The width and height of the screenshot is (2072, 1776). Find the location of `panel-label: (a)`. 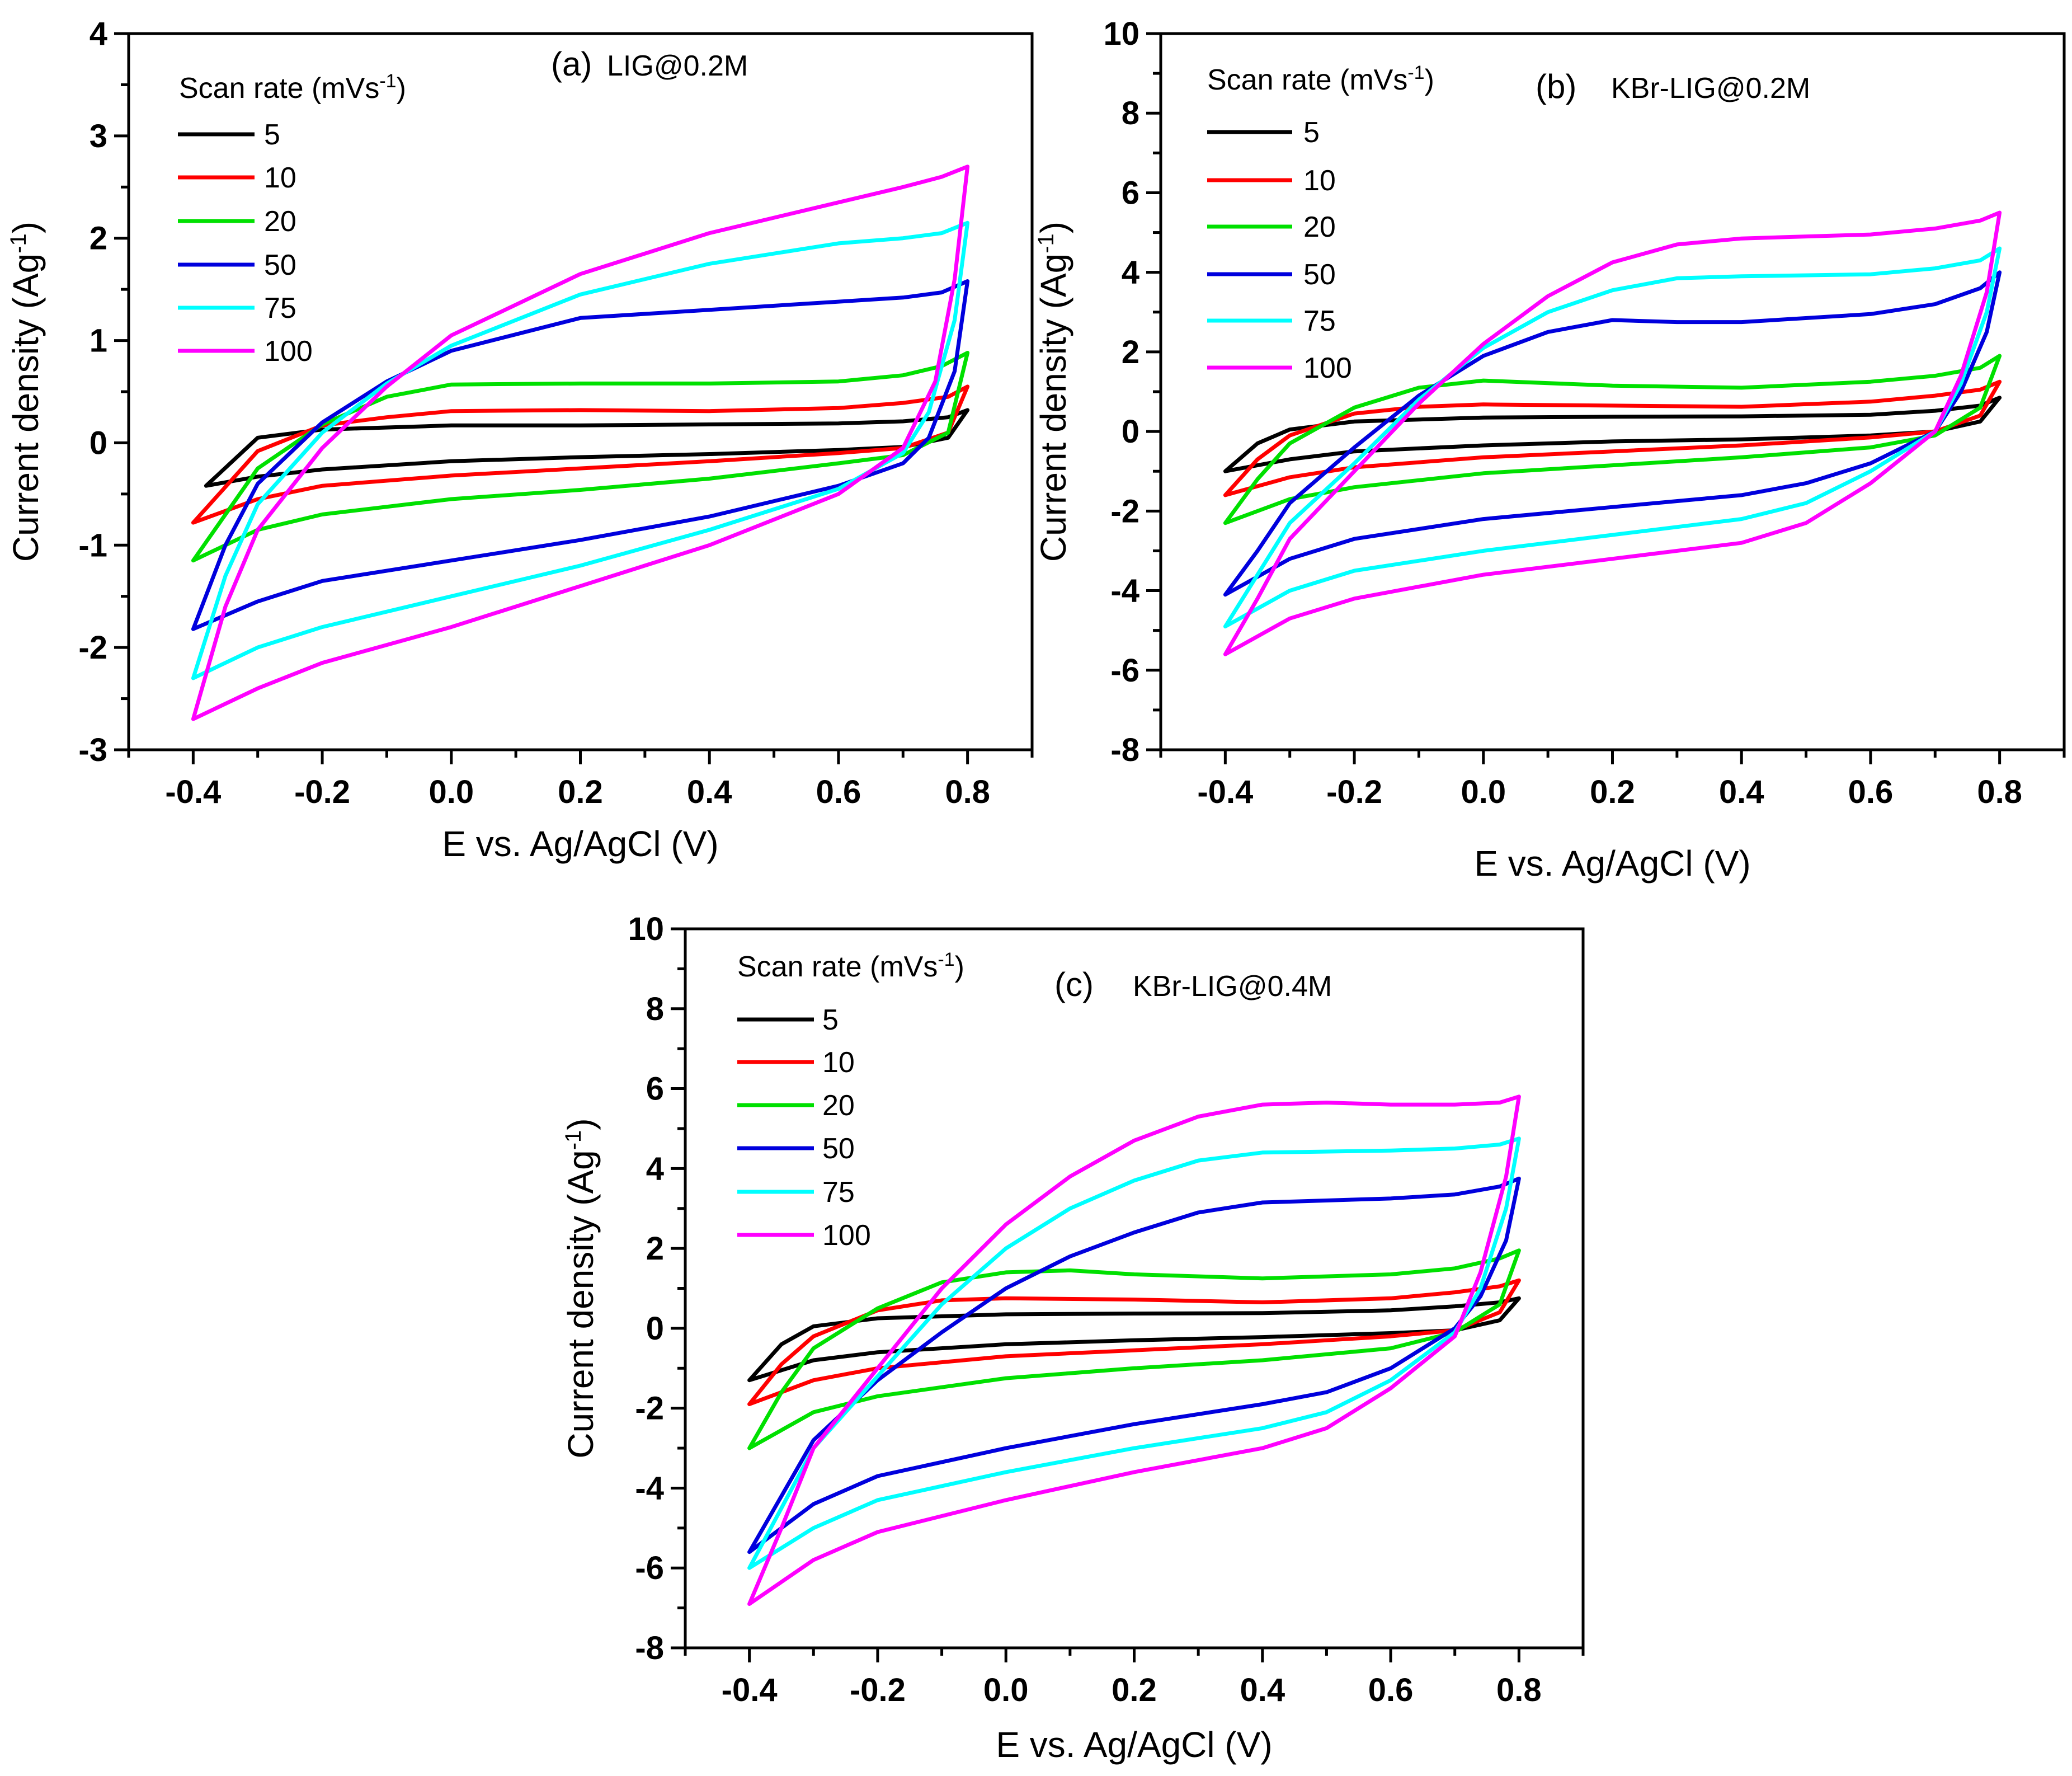

panel-label: (a) is located at coordinates (571, 64).